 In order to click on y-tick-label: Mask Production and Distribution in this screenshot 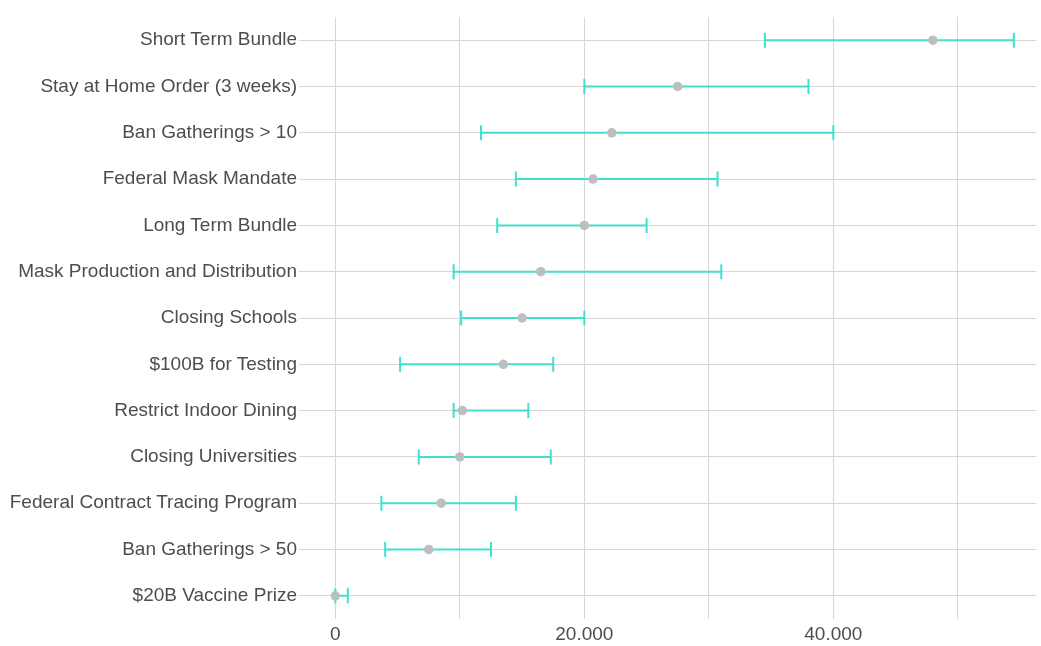, I will do `click(157, 270)`.